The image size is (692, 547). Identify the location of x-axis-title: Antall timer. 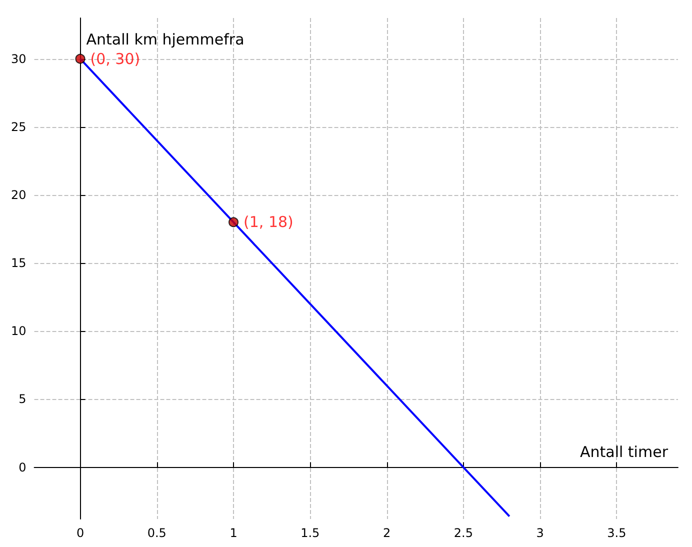
(624, 451).